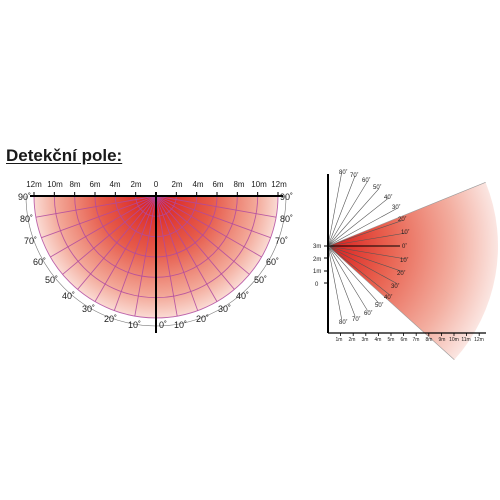  Describe the element at coordinates (156, 194) in the screenshot. I see `top-axis-ticks` at that location.